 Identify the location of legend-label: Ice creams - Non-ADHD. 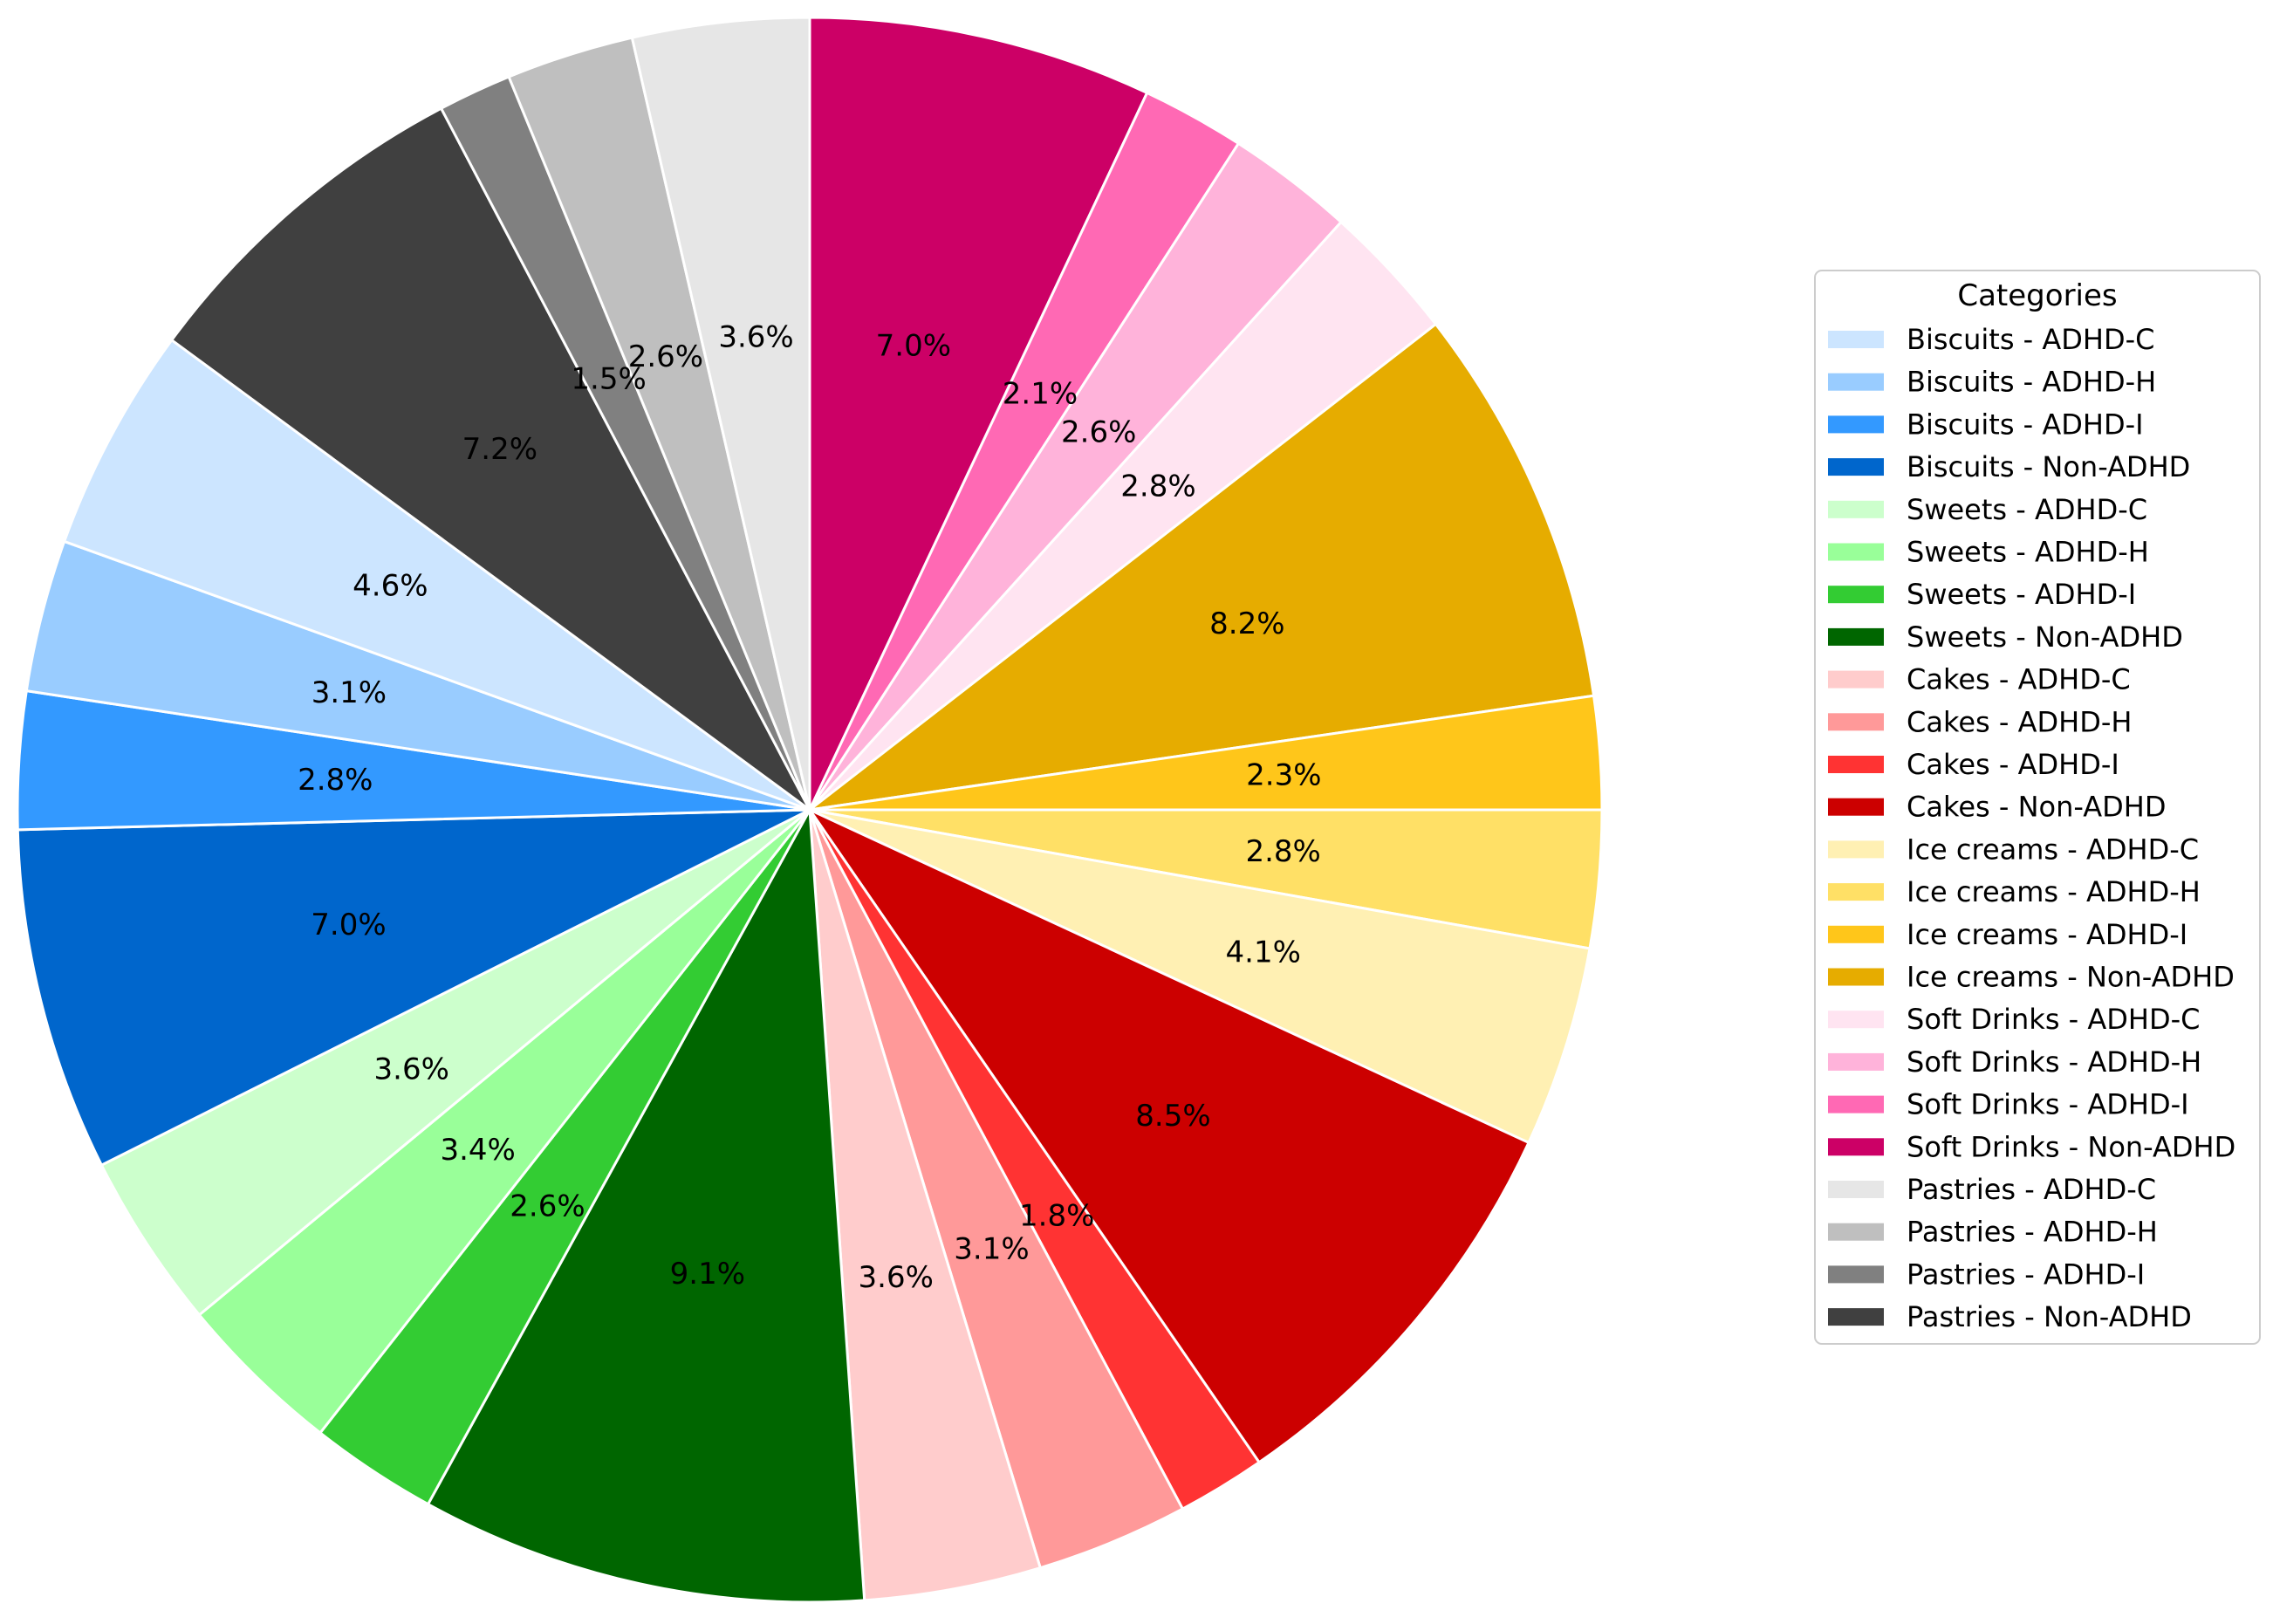
(2071, 977).